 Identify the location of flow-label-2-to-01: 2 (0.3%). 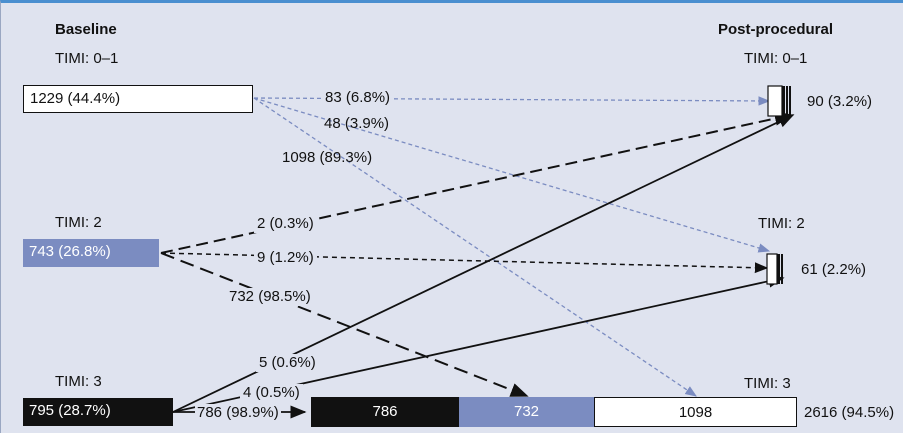
(285, 224).